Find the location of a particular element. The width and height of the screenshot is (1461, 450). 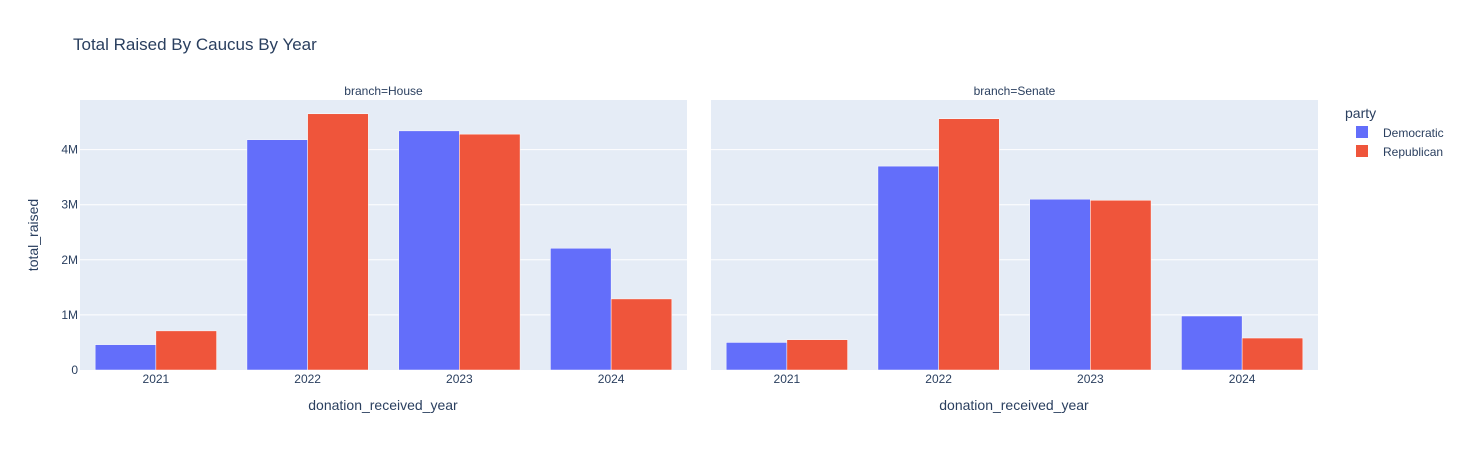

bar-house-democratic-2023 is located at coordinates (429, 250).